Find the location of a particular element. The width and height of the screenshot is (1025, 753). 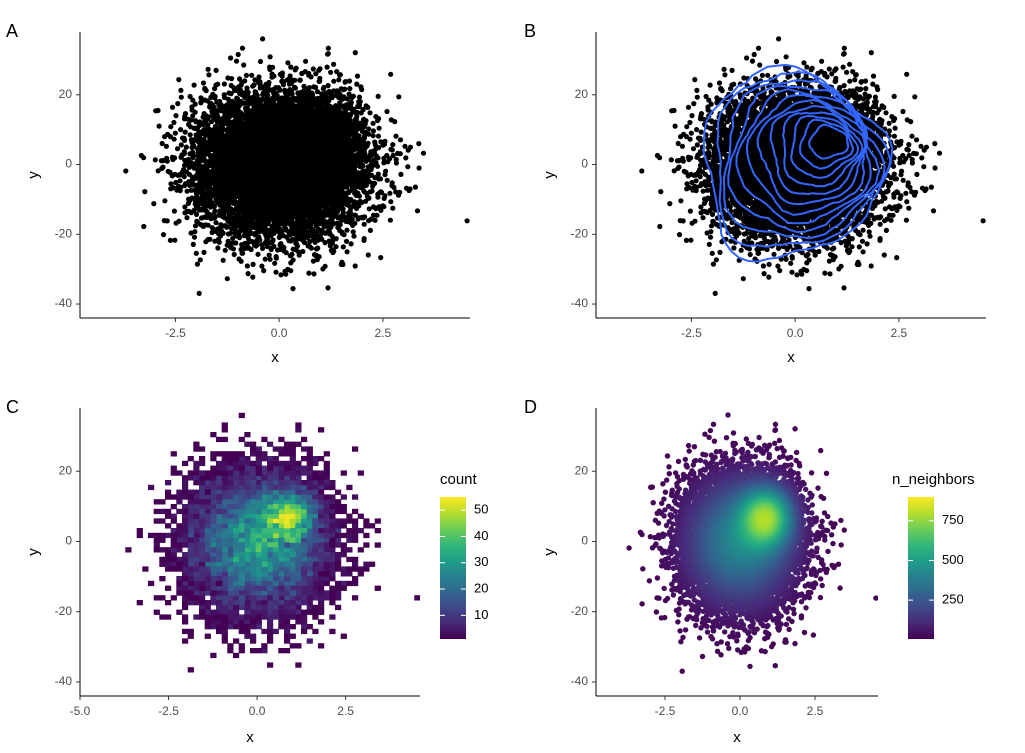

scatter-points is located at coordinates (296, 166).